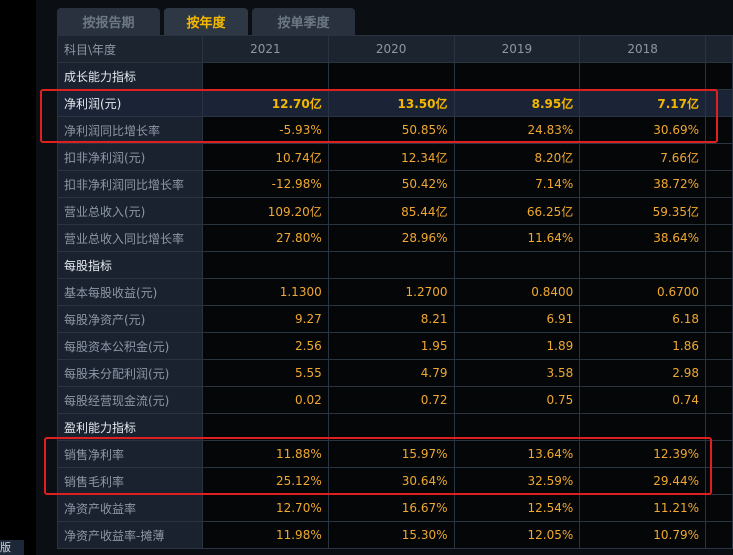 The height and width of the screenshot is (555, 733). I want to click on row-value: 15.97%, so click(391, 454).